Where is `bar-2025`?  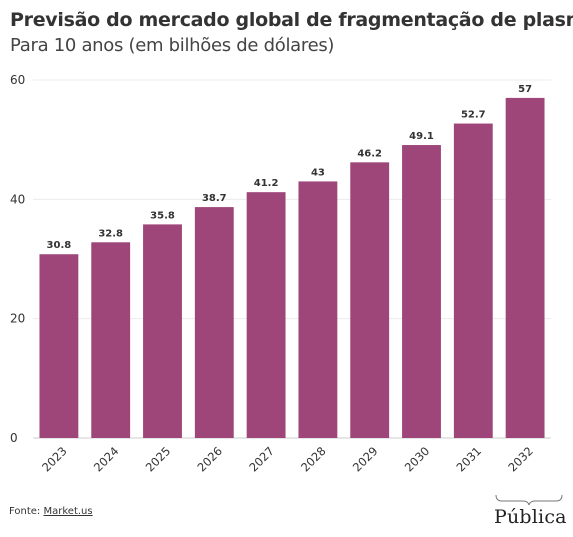 bar-2025 is located at coordinates (162, 331).